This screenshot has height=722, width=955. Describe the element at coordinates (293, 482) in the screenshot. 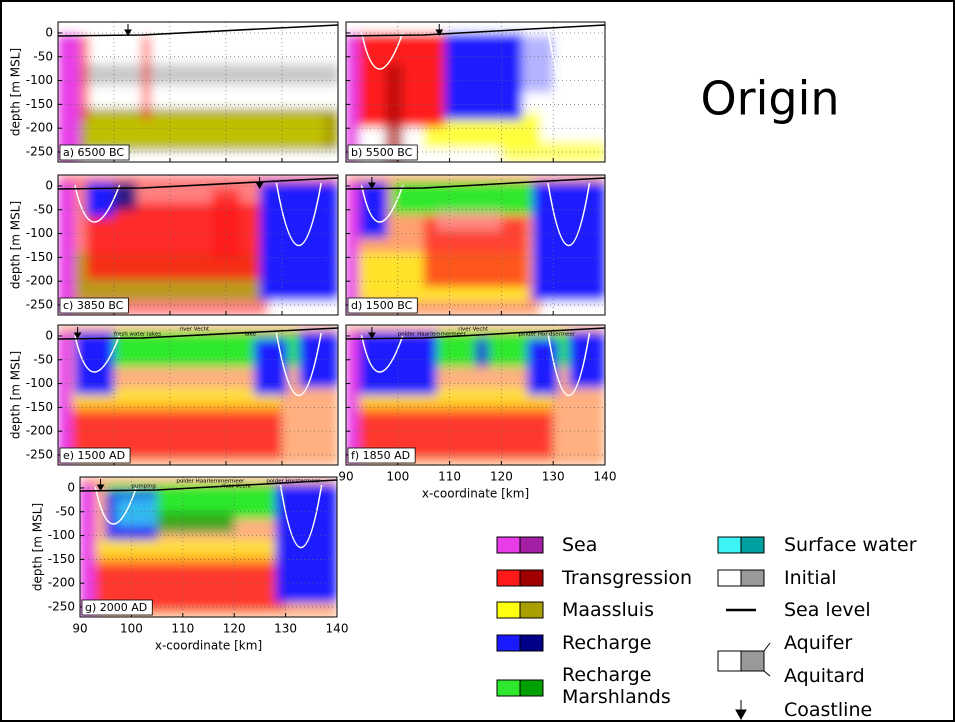

I see `annotation: polder Horstermeer` at that location.